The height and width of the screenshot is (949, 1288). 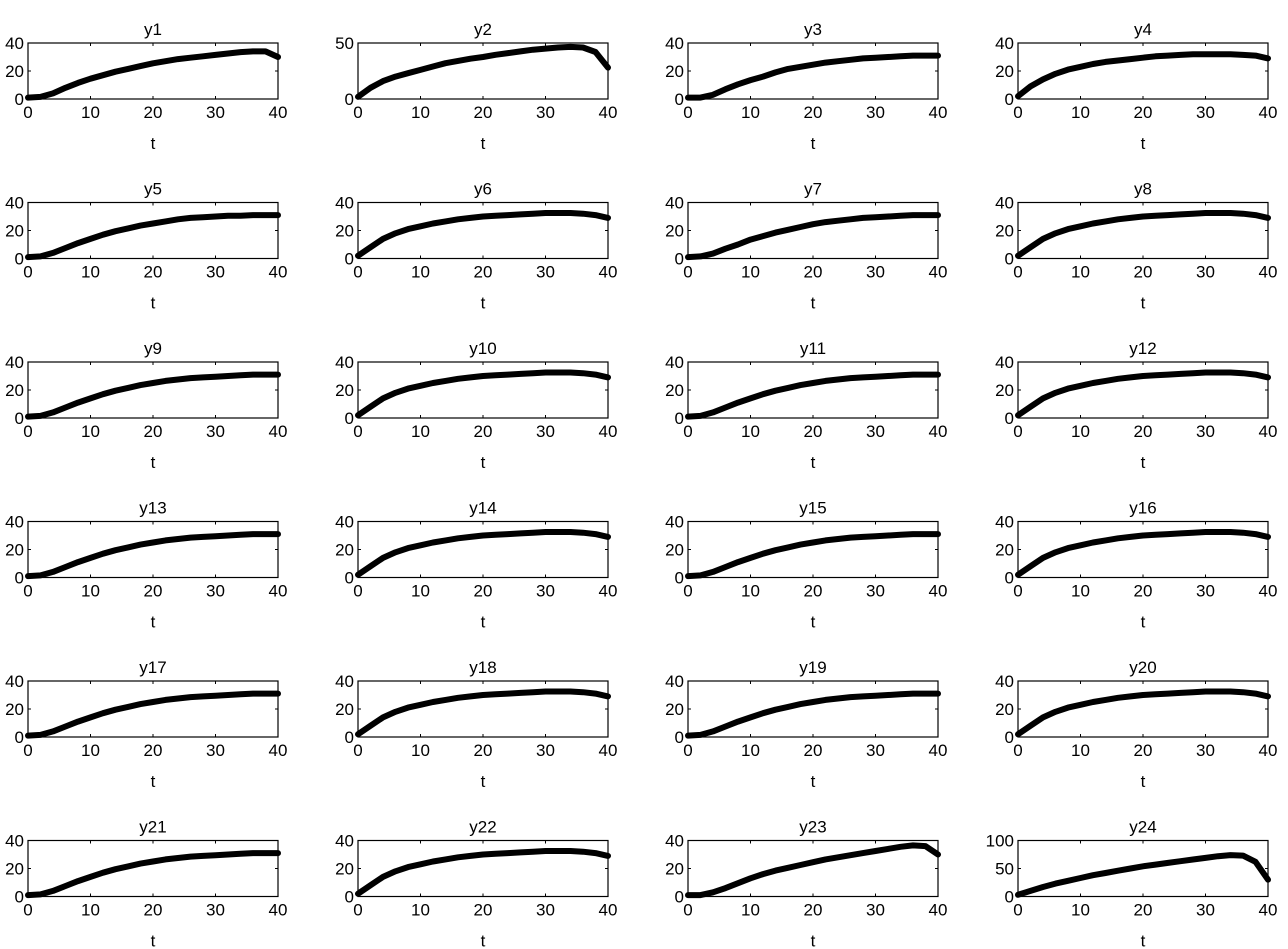 I want to click on subplot-title: y10, so click(x=482, y=348).